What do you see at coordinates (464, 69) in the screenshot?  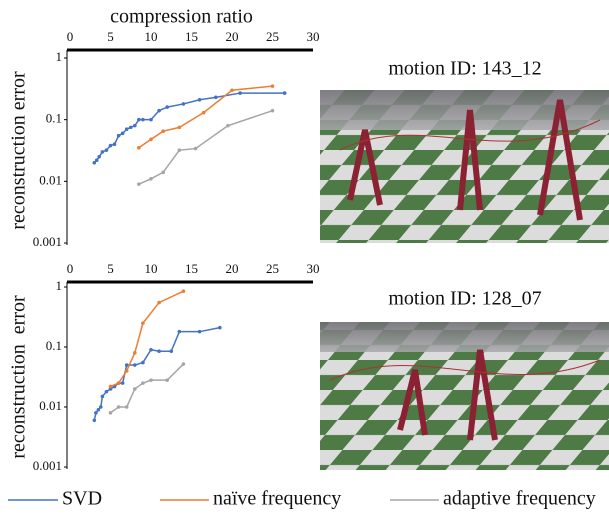 I see `image-title: motion ID: 143_12` at bounding box center [464, 69].